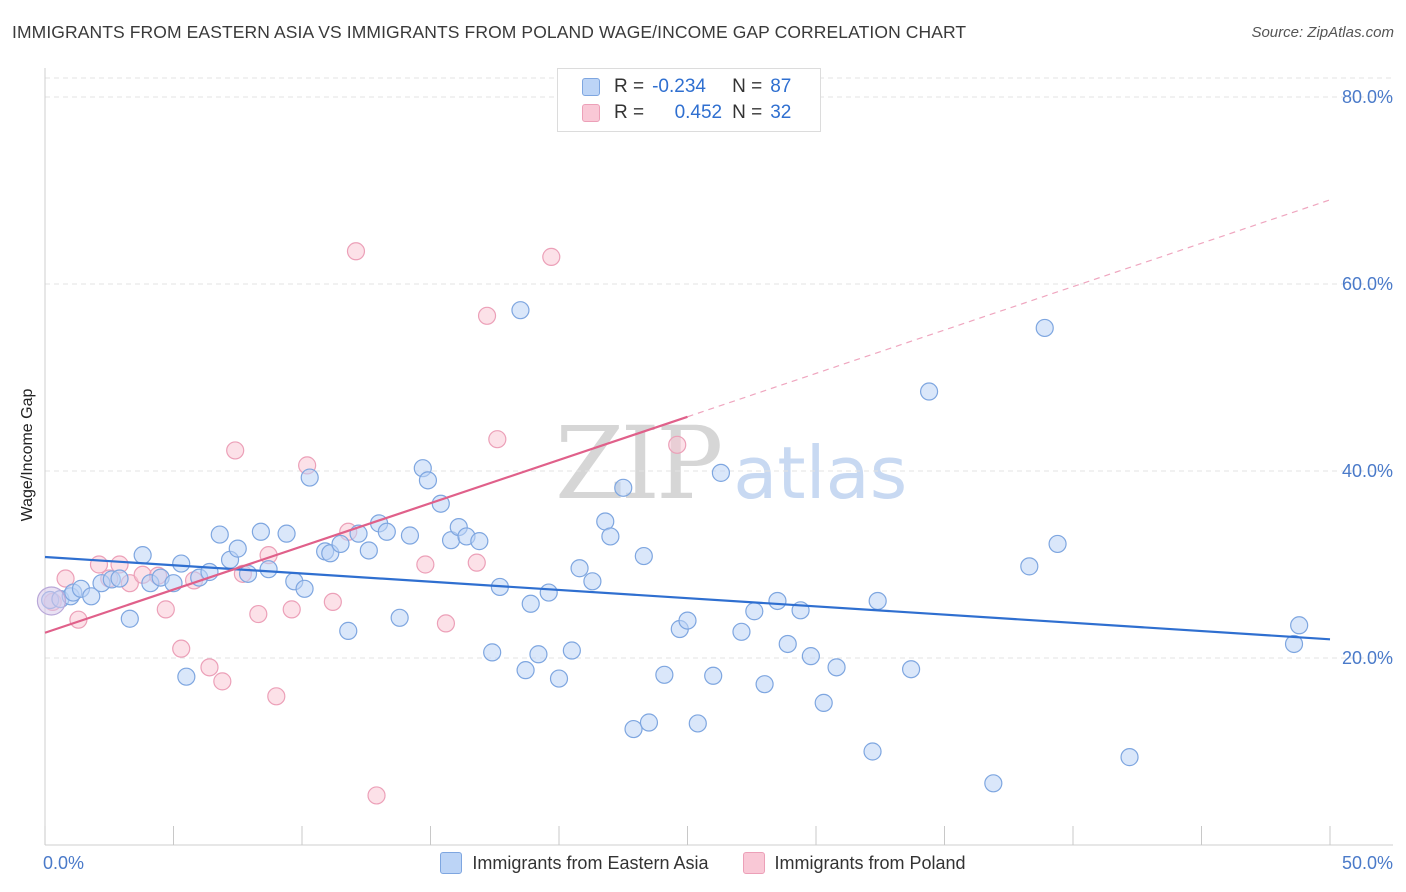 This screenshot has height=892, width=1406. I want to click on r-value-eastern-asia: -0.234, so click(679, 86).